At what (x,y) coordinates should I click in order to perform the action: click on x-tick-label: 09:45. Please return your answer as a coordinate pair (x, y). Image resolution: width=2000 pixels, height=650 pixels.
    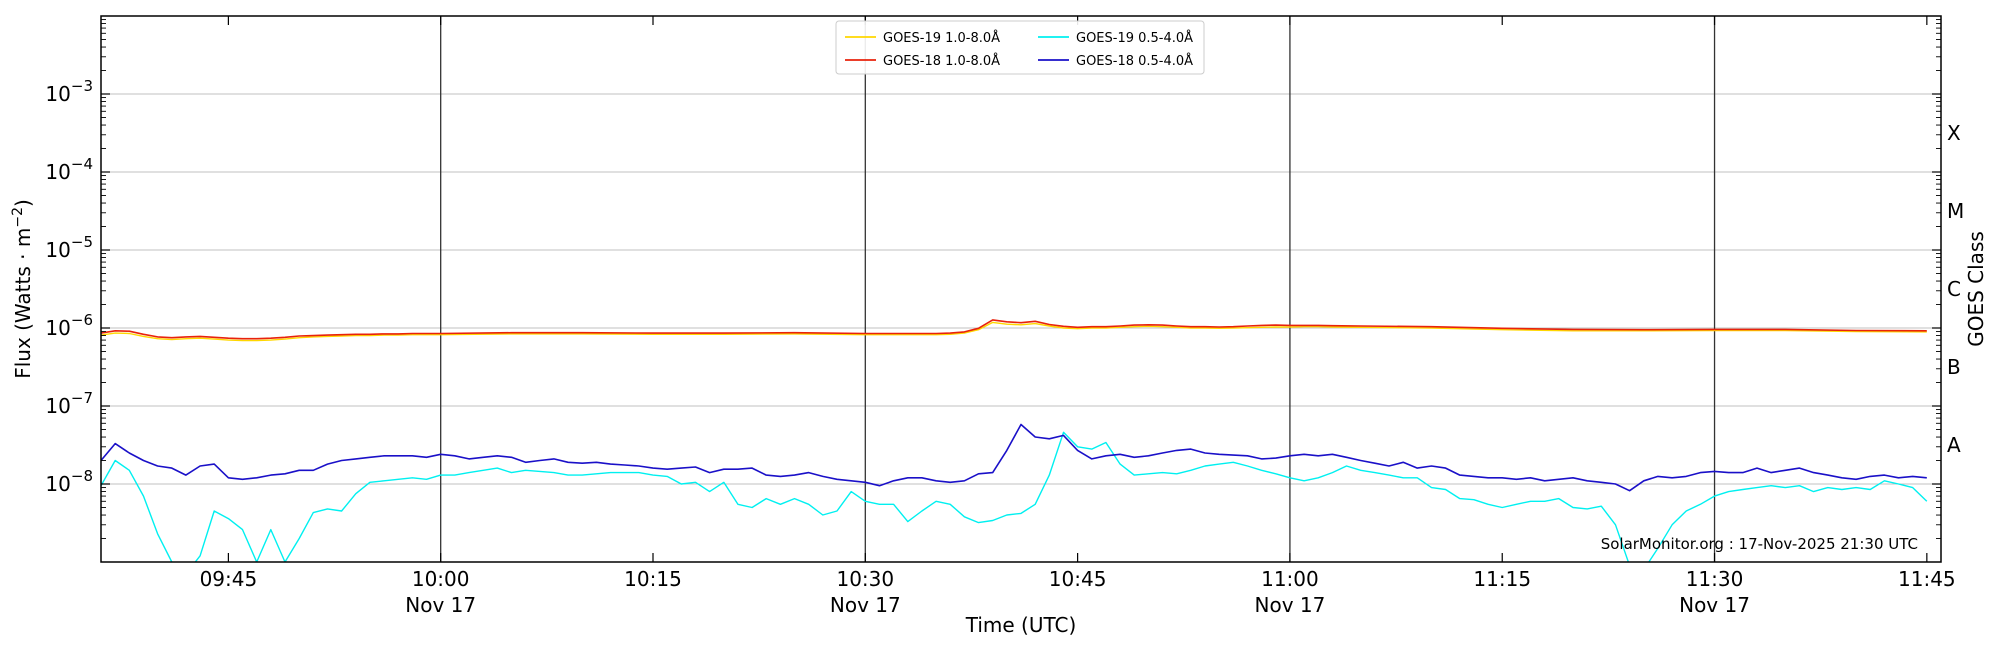
    Looking at the image, I should click on (229, 579).